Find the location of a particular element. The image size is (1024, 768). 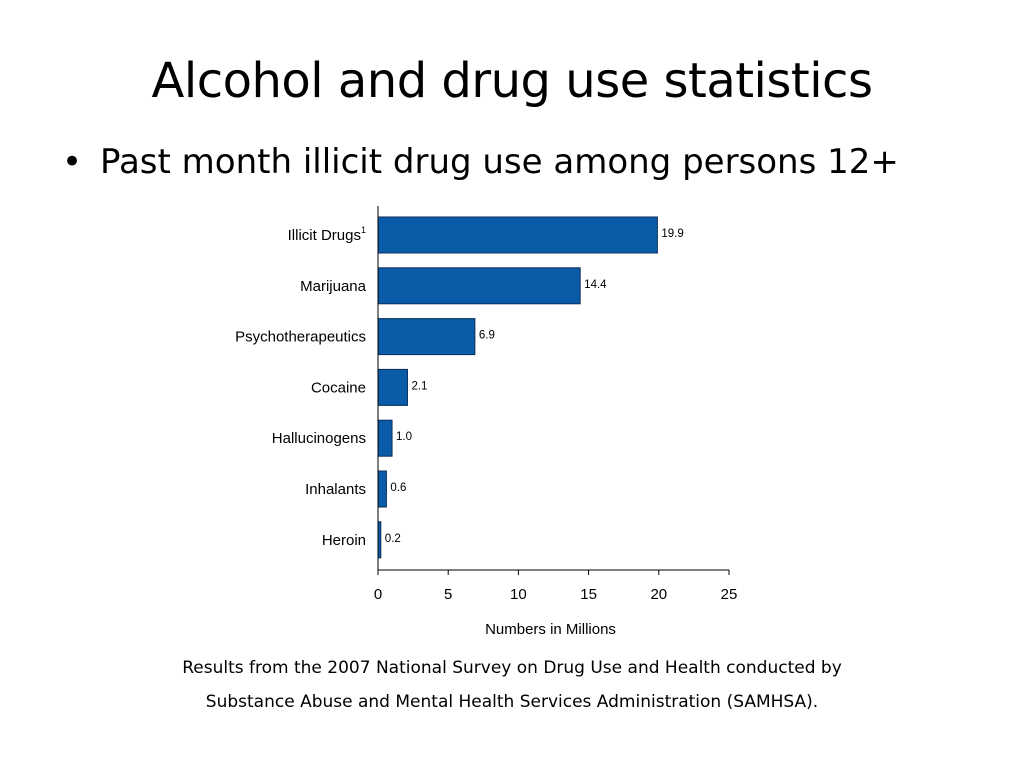

data-label: 14.4 is located at coordinates (595, 285).